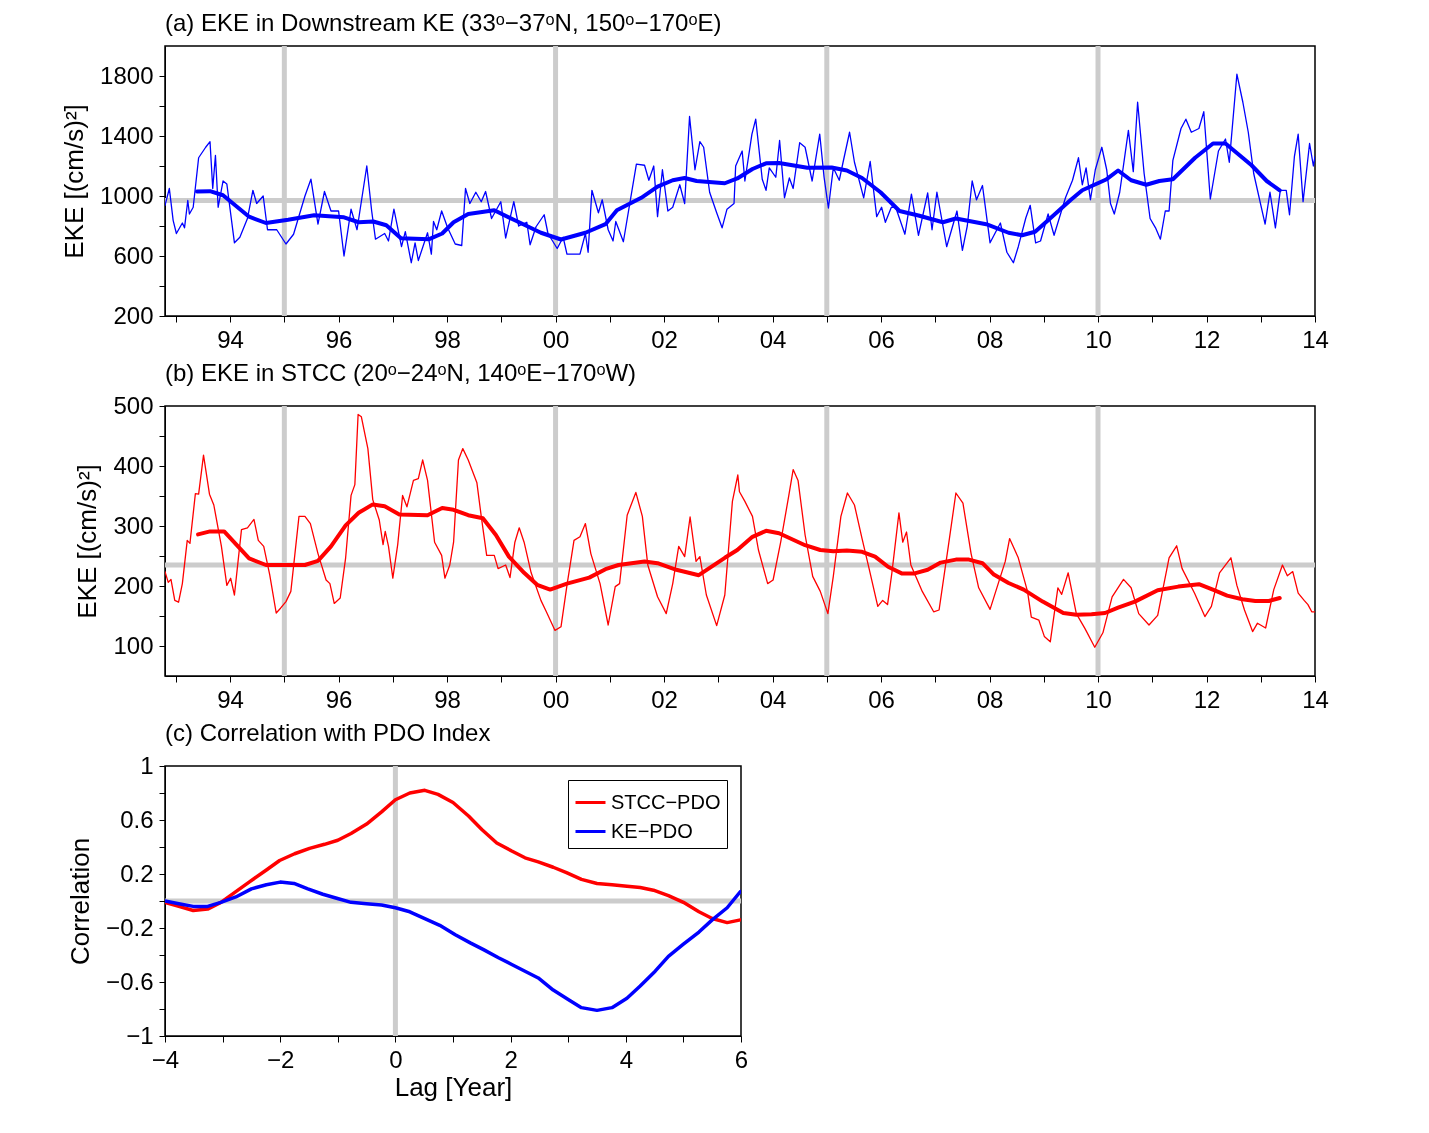 The image size is (1429, 1133). I want to click on legend-label: KE−PDO, so click(652, 830).